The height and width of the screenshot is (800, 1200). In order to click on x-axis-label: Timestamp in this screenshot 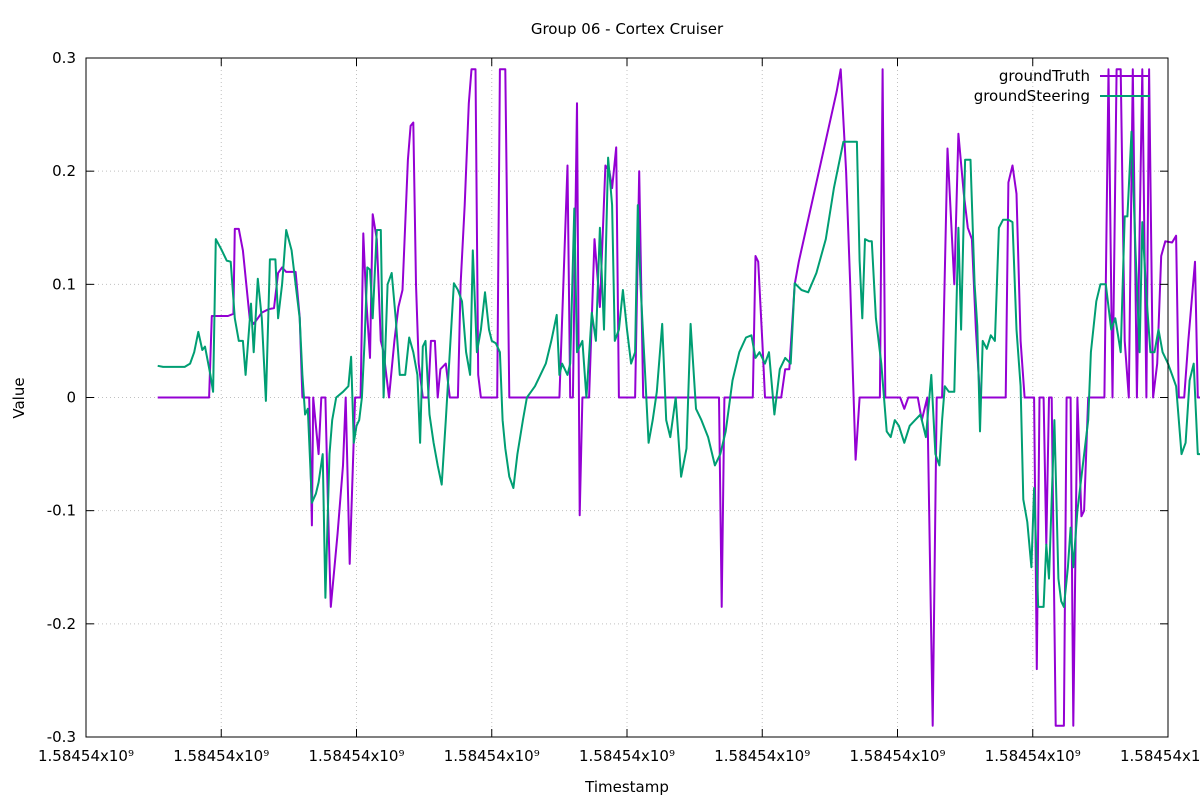, I will do `click(626, 787)`.